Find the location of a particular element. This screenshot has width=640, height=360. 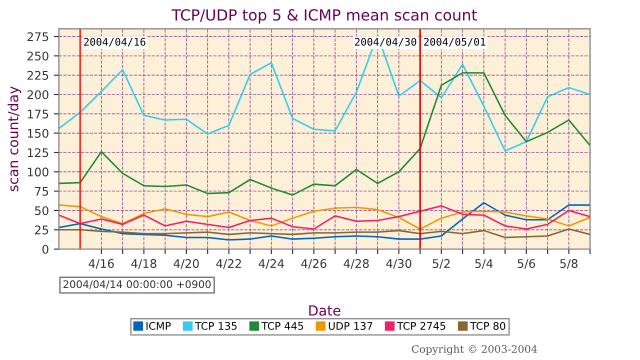

y-tick-label: 25 is located at coordinates (41, 230).